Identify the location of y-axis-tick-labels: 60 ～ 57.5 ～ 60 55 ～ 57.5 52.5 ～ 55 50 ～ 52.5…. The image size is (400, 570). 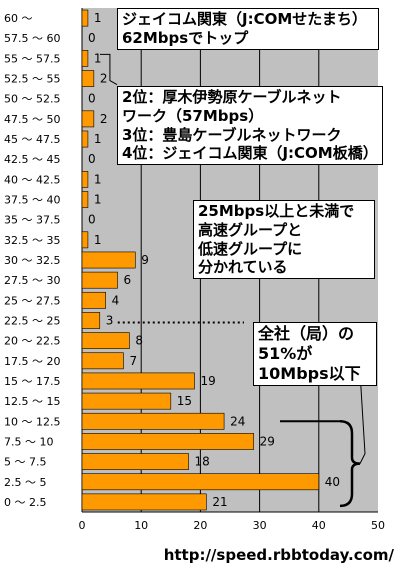
(32, 260).